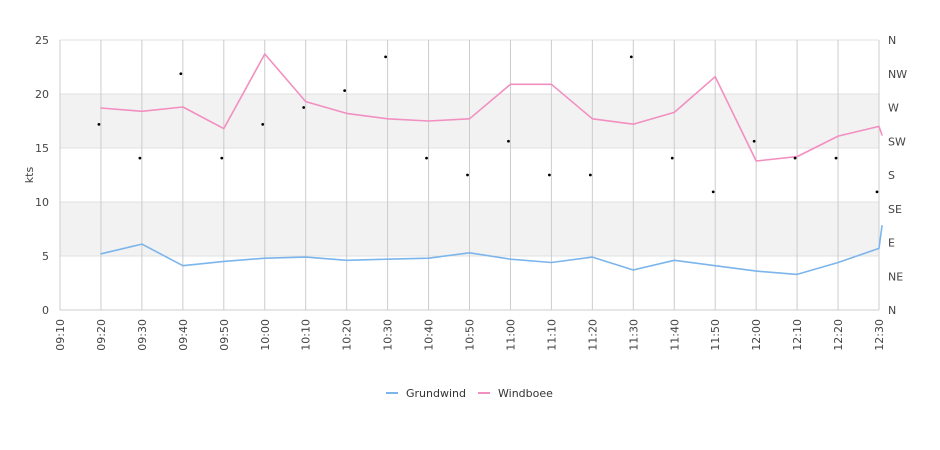  I want to click on x-tick-label: 11:10, so click(551, 335).